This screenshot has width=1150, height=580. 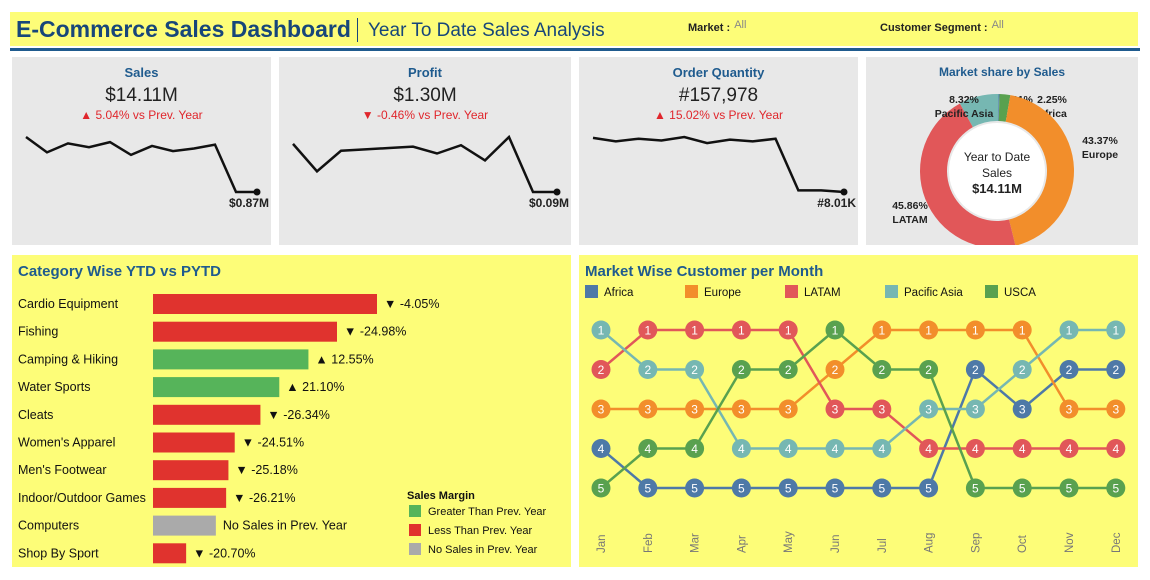 What do you see at coordinates (942, 26) in the screenshot?
I see `customer-segment-filter: Customer Segment : All` at bounding box center [942, 26].